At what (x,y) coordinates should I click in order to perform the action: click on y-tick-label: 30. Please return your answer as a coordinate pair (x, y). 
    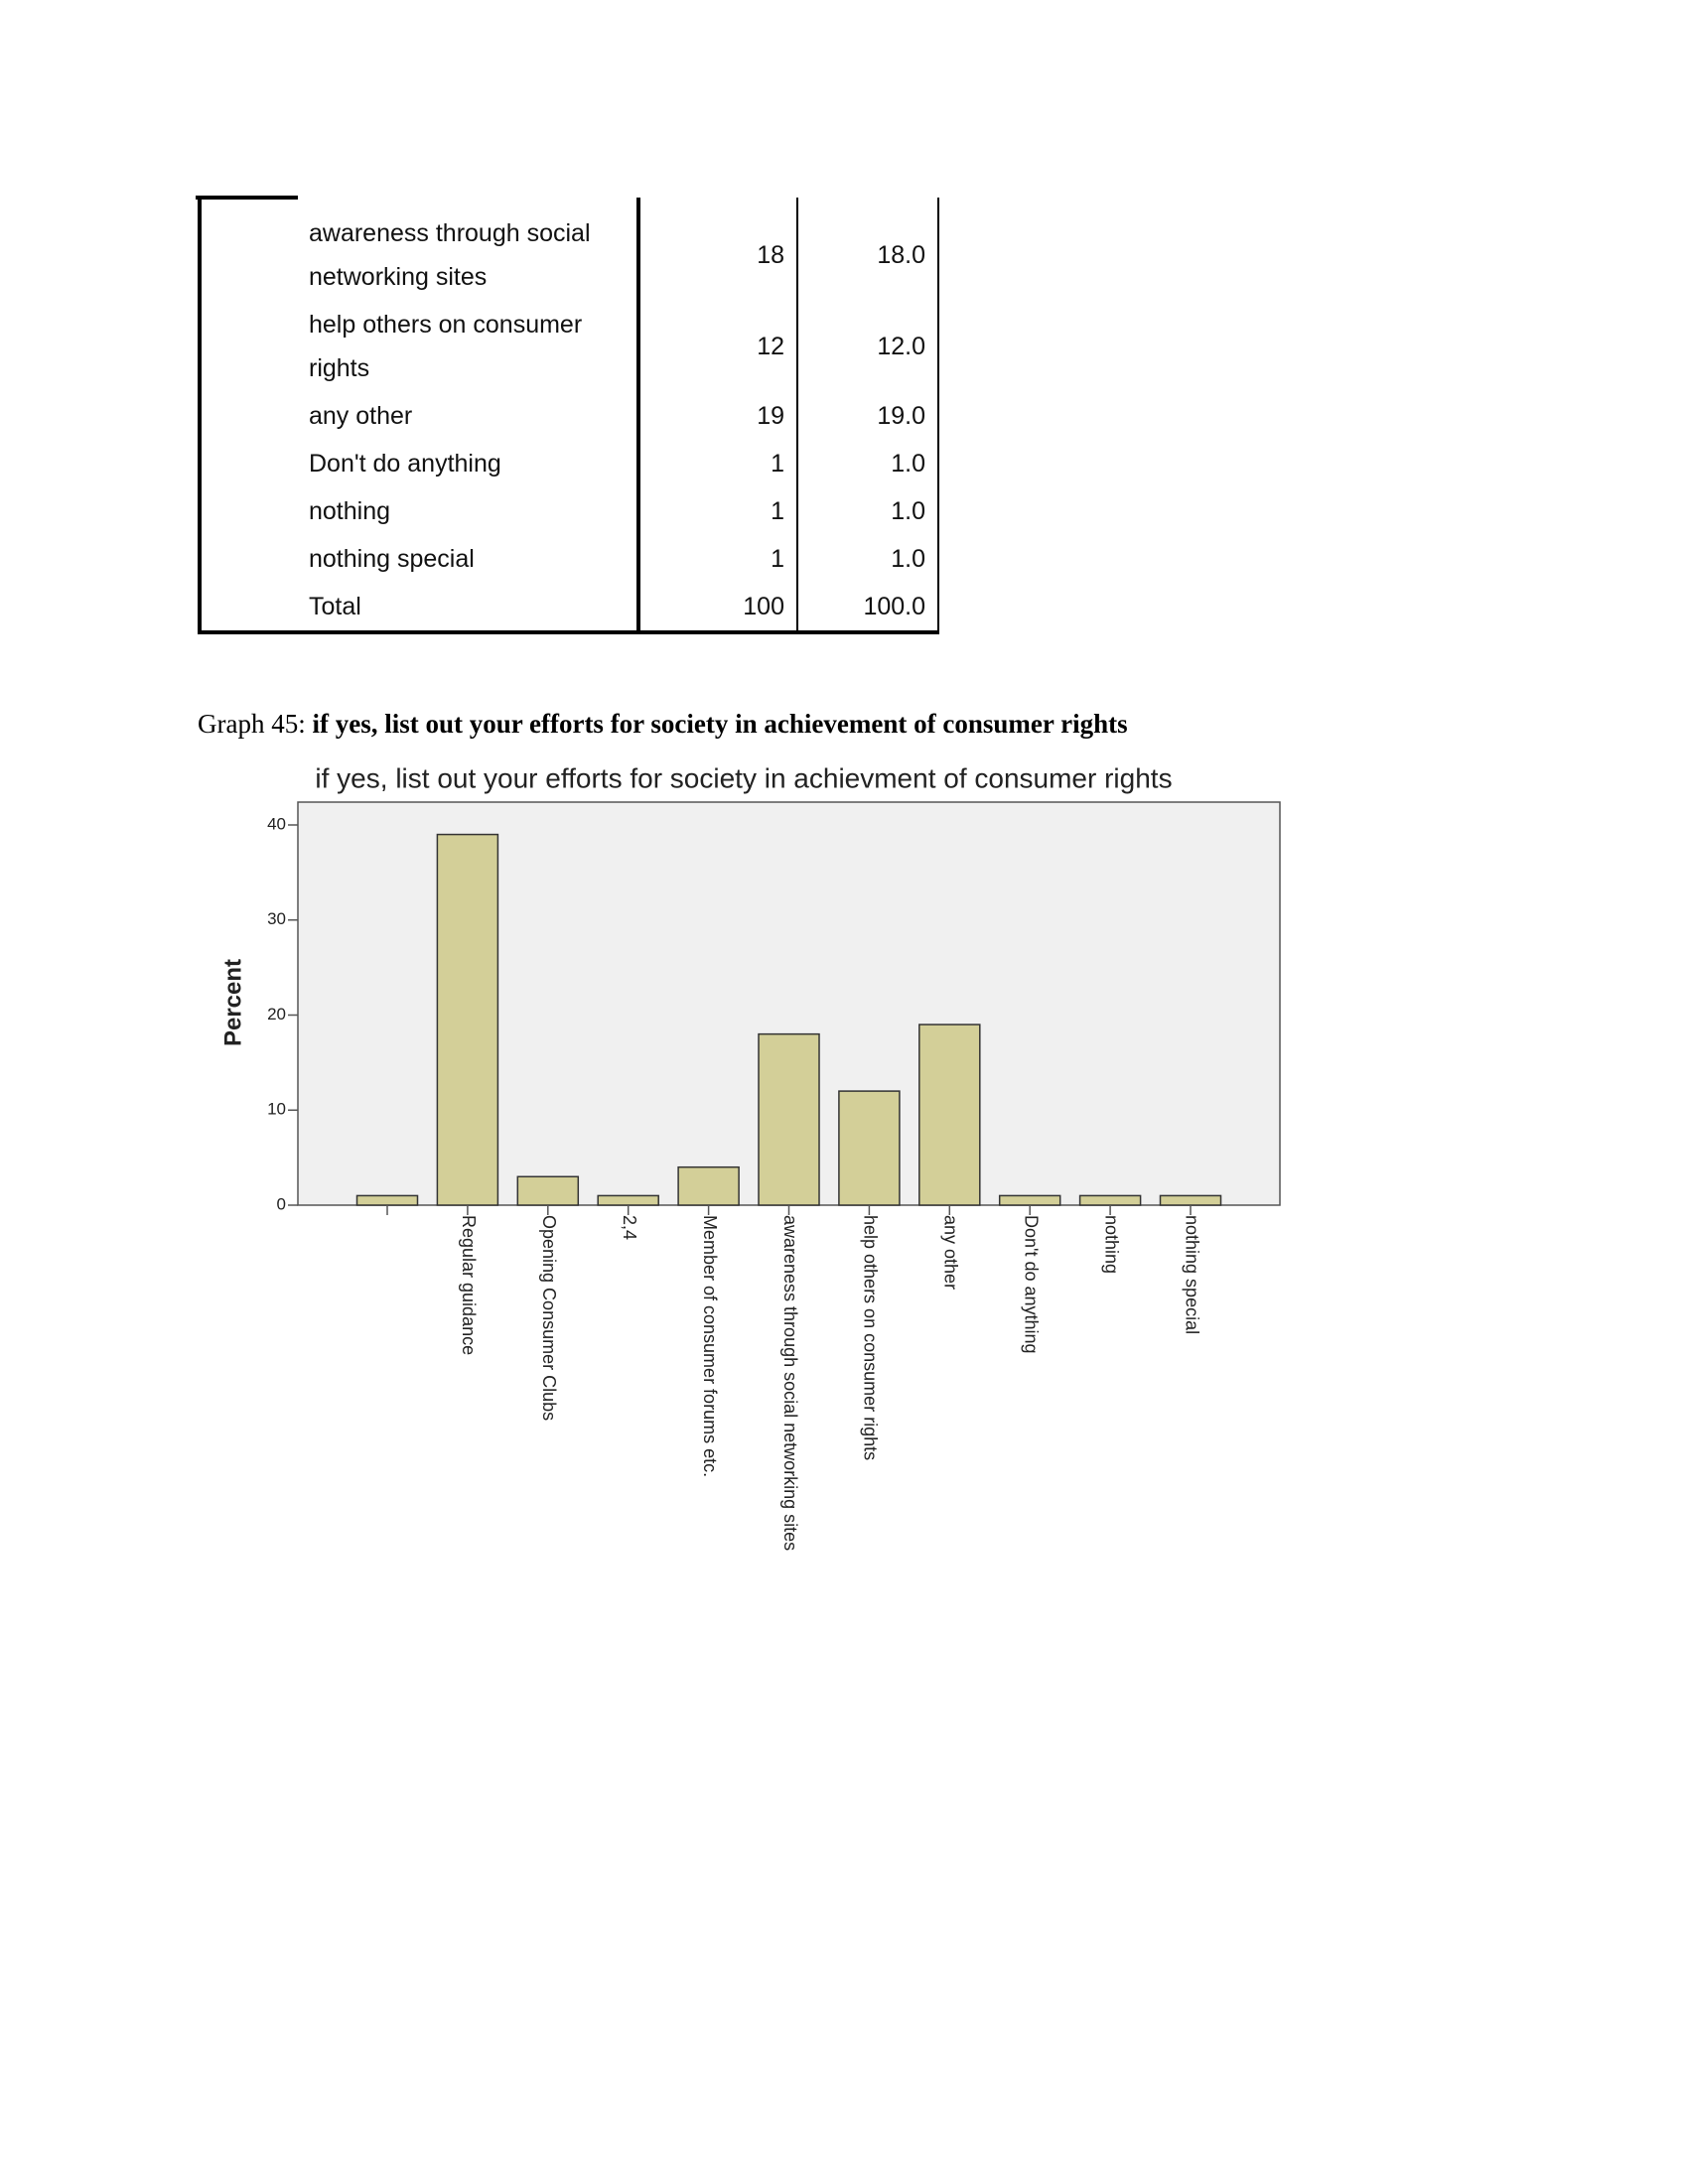
    Looking at the image, I should click on (276, 918).